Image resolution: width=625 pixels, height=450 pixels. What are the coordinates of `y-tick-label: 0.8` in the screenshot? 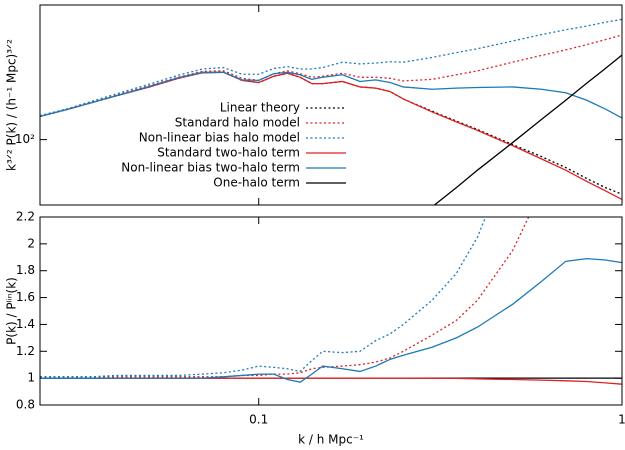 It's located at (25, 405).